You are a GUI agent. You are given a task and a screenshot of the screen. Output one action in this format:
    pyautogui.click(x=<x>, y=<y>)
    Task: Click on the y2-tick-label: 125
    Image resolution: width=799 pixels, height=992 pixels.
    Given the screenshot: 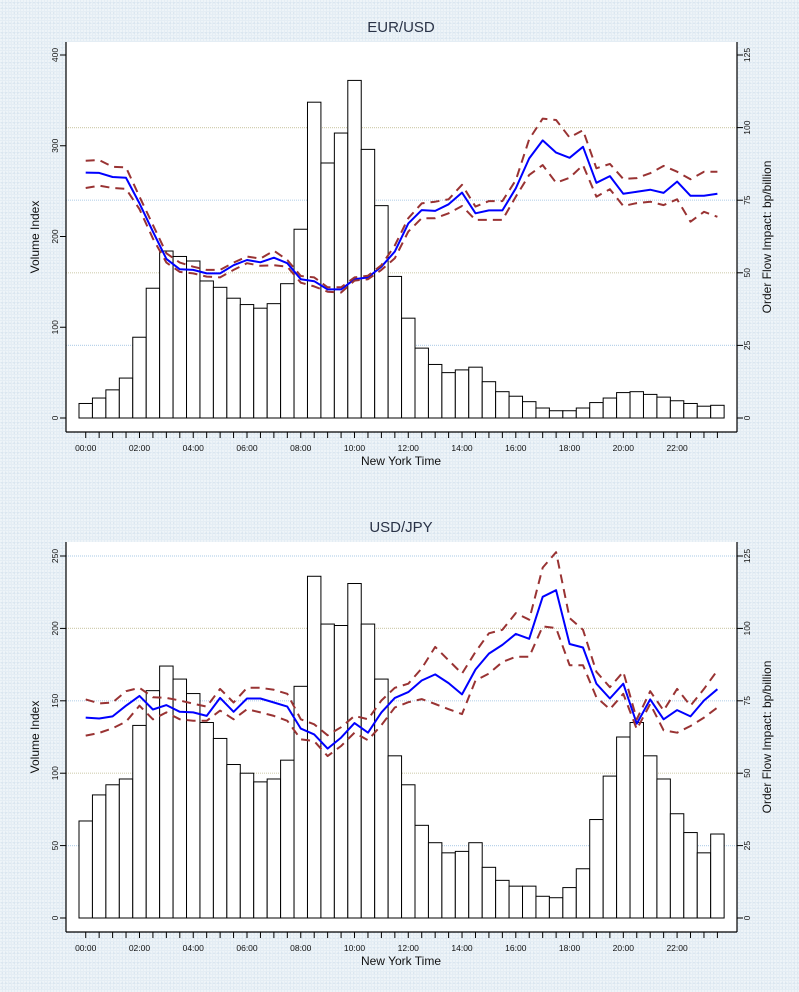 What is the action you would take?
    pyautogui.click(x=747, y=556)
    